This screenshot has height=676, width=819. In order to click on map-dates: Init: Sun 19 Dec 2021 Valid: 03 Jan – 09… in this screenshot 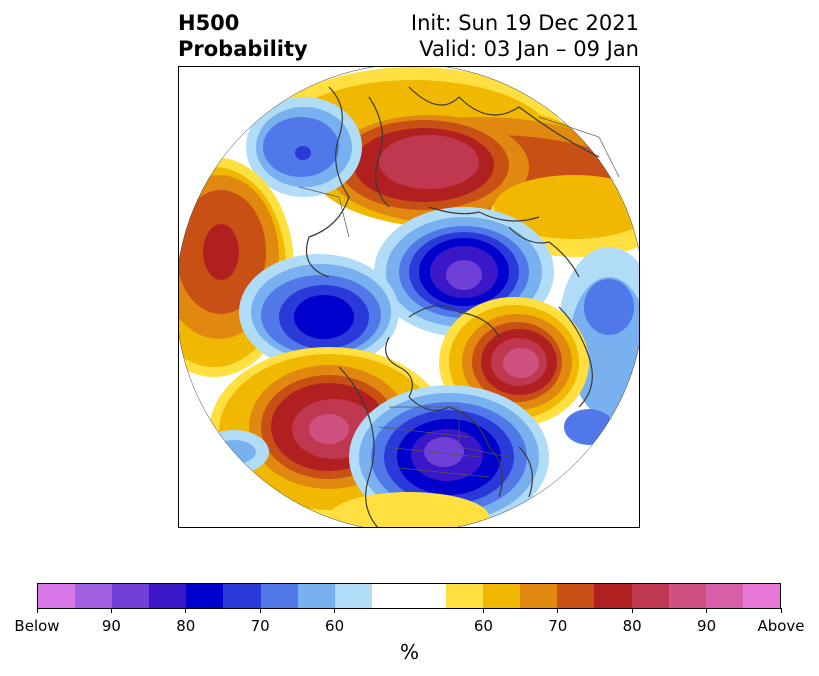, I will do `click(525, 36)`.